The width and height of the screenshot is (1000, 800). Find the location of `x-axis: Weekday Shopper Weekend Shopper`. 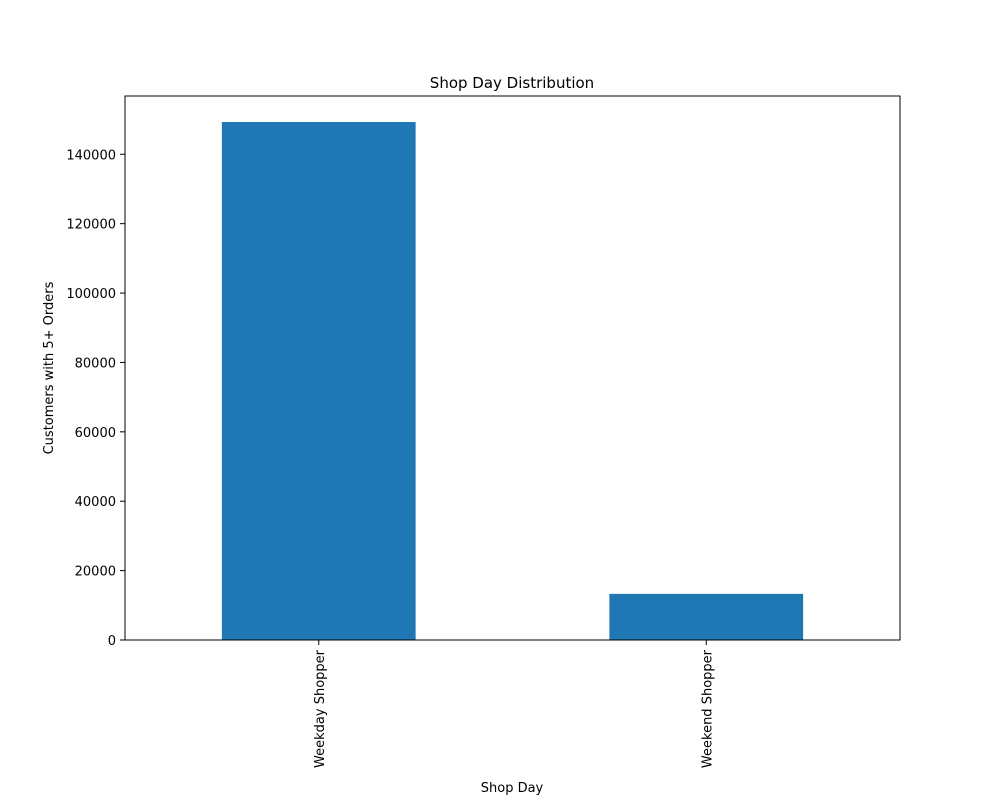

x-axis: Weekday Shopper Weekend Shopper is located at coordinates (514, 704).